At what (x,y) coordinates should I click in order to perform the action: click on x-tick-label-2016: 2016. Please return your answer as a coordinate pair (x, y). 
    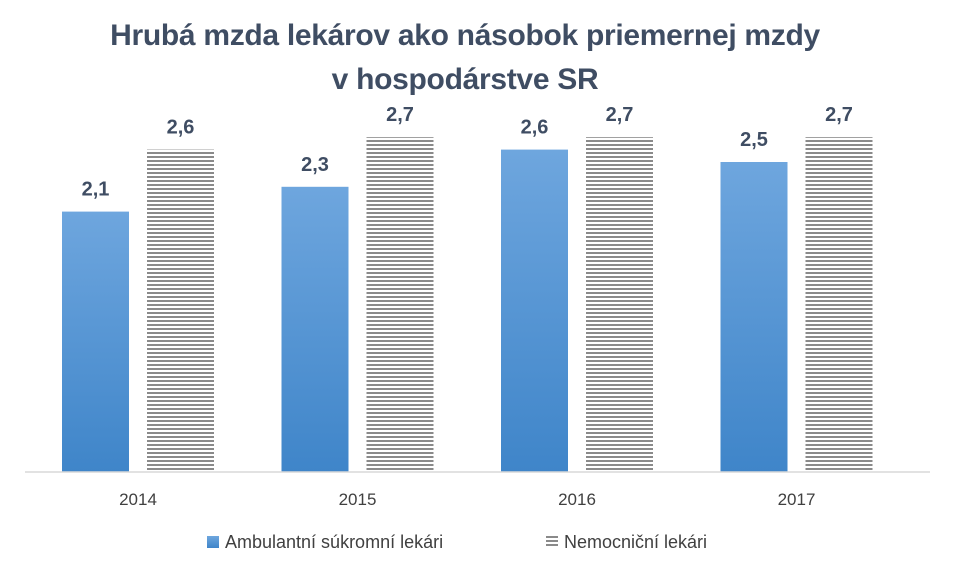
    Looking at the image, I should click on (577, 499).